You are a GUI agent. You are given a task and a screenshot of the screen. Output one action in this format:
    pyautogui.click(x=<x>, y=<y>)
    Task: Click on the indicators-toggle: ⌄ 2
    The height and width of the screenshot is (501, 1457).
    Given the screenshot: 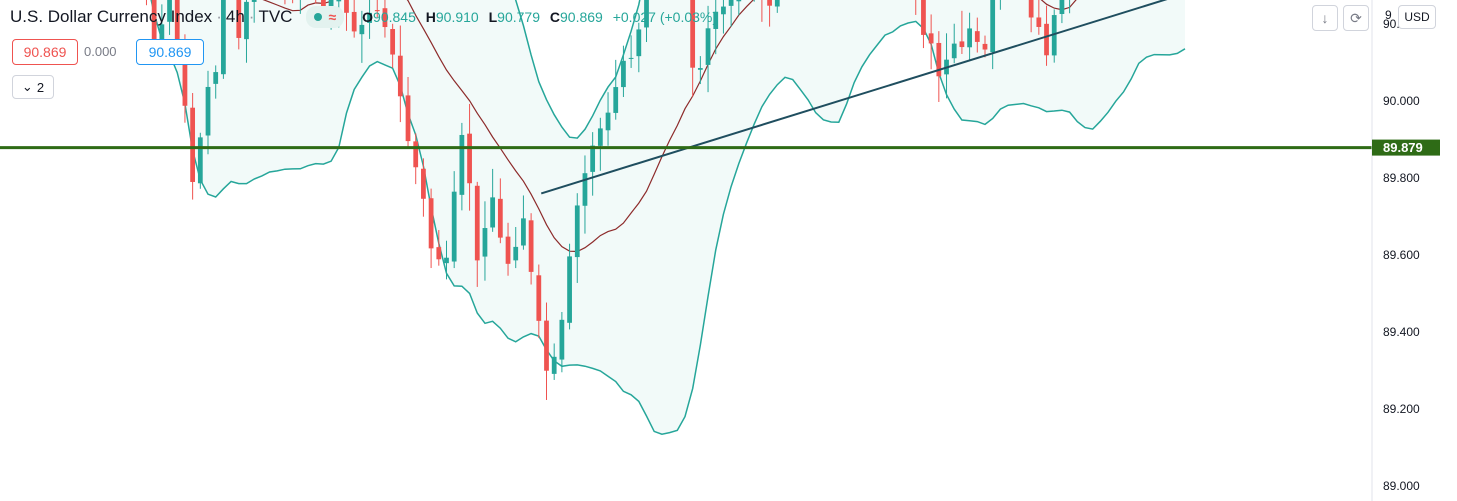 What is the action you would take?
    pyautogui.click(x=33, y=87)
    